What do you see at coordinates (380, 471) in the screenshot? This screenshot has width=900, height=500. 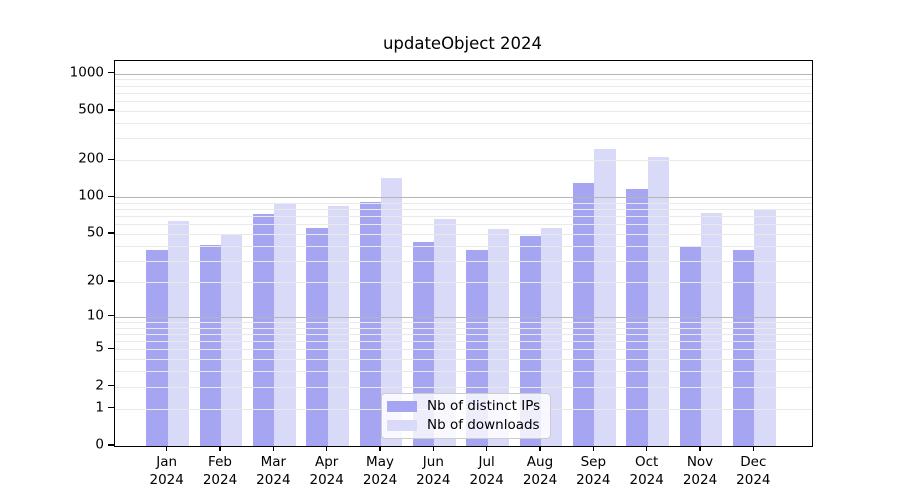 I see `x-tick-label: May 2024` at bounding box center [380, 471].